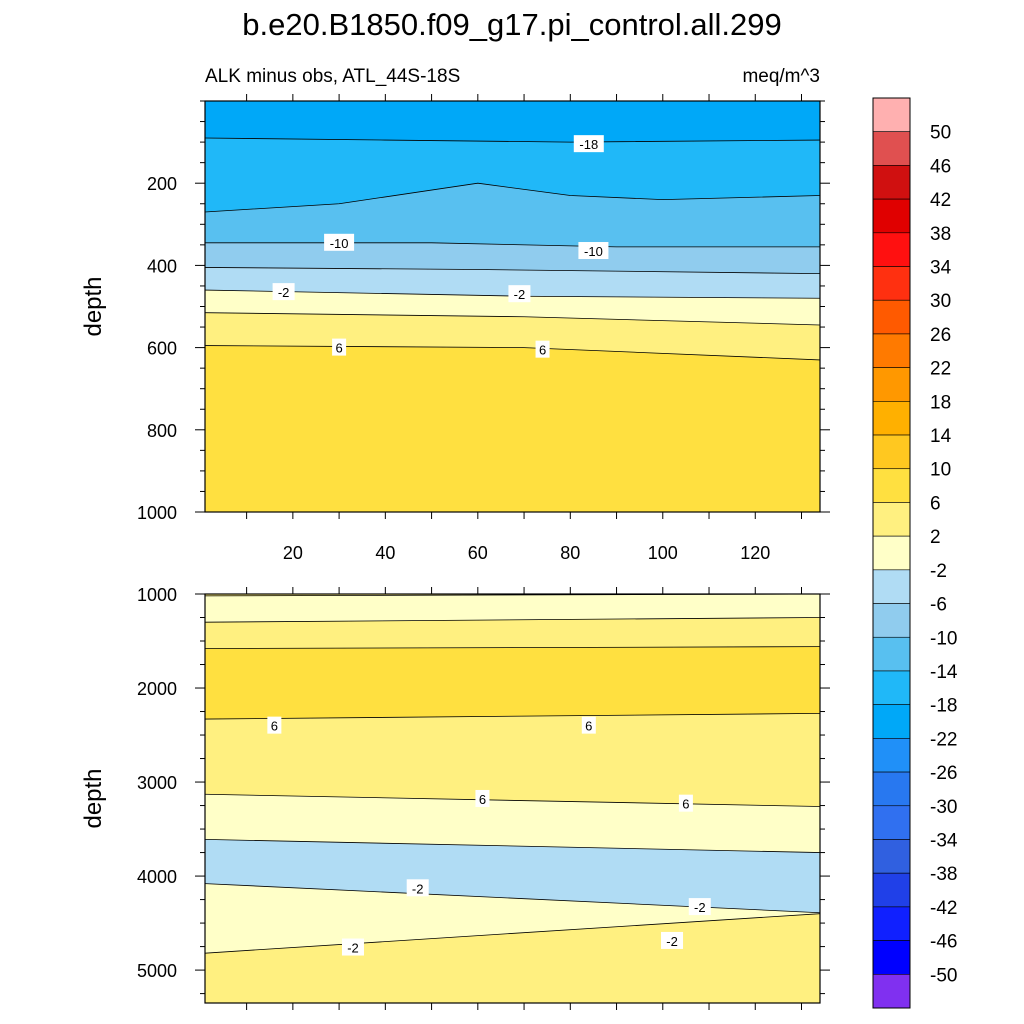 This screenshot has width=1024, height=1024. Describe the element at coordinates (943, 706) in the screenshot. I see `colorbar-tick-label: -18` at that location.